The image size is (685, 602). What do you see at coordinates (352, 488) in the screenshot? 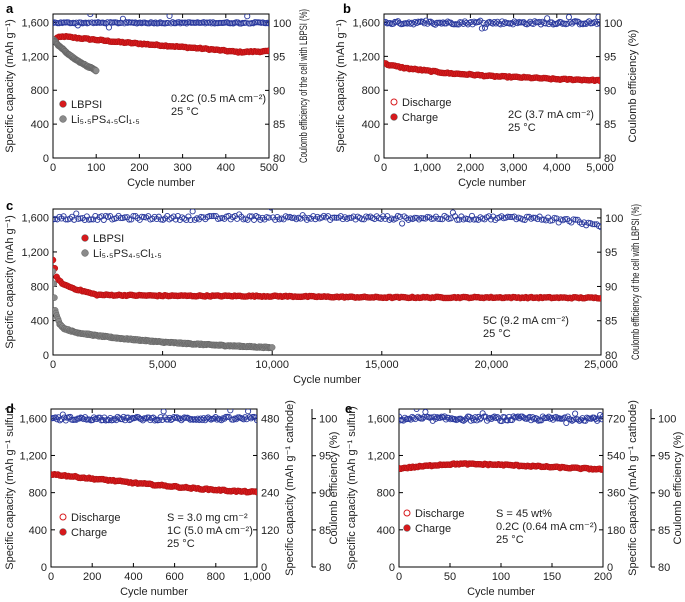
I see `y-axis-label: Specific capacity (mAh g⁻¹ sulfur)` at bounding box center [352, 488].